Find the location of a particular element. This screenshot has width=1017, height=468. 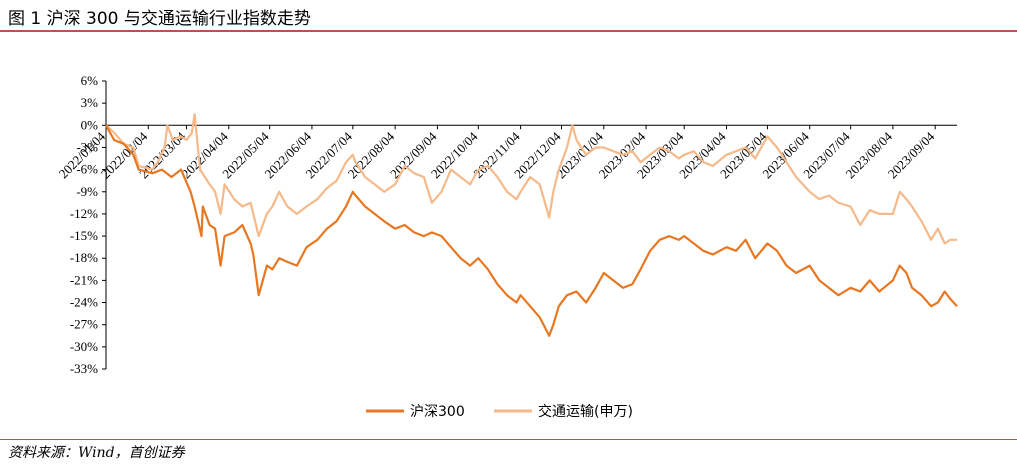

y-tick-label: -3% is located at coordinates (87, 146).